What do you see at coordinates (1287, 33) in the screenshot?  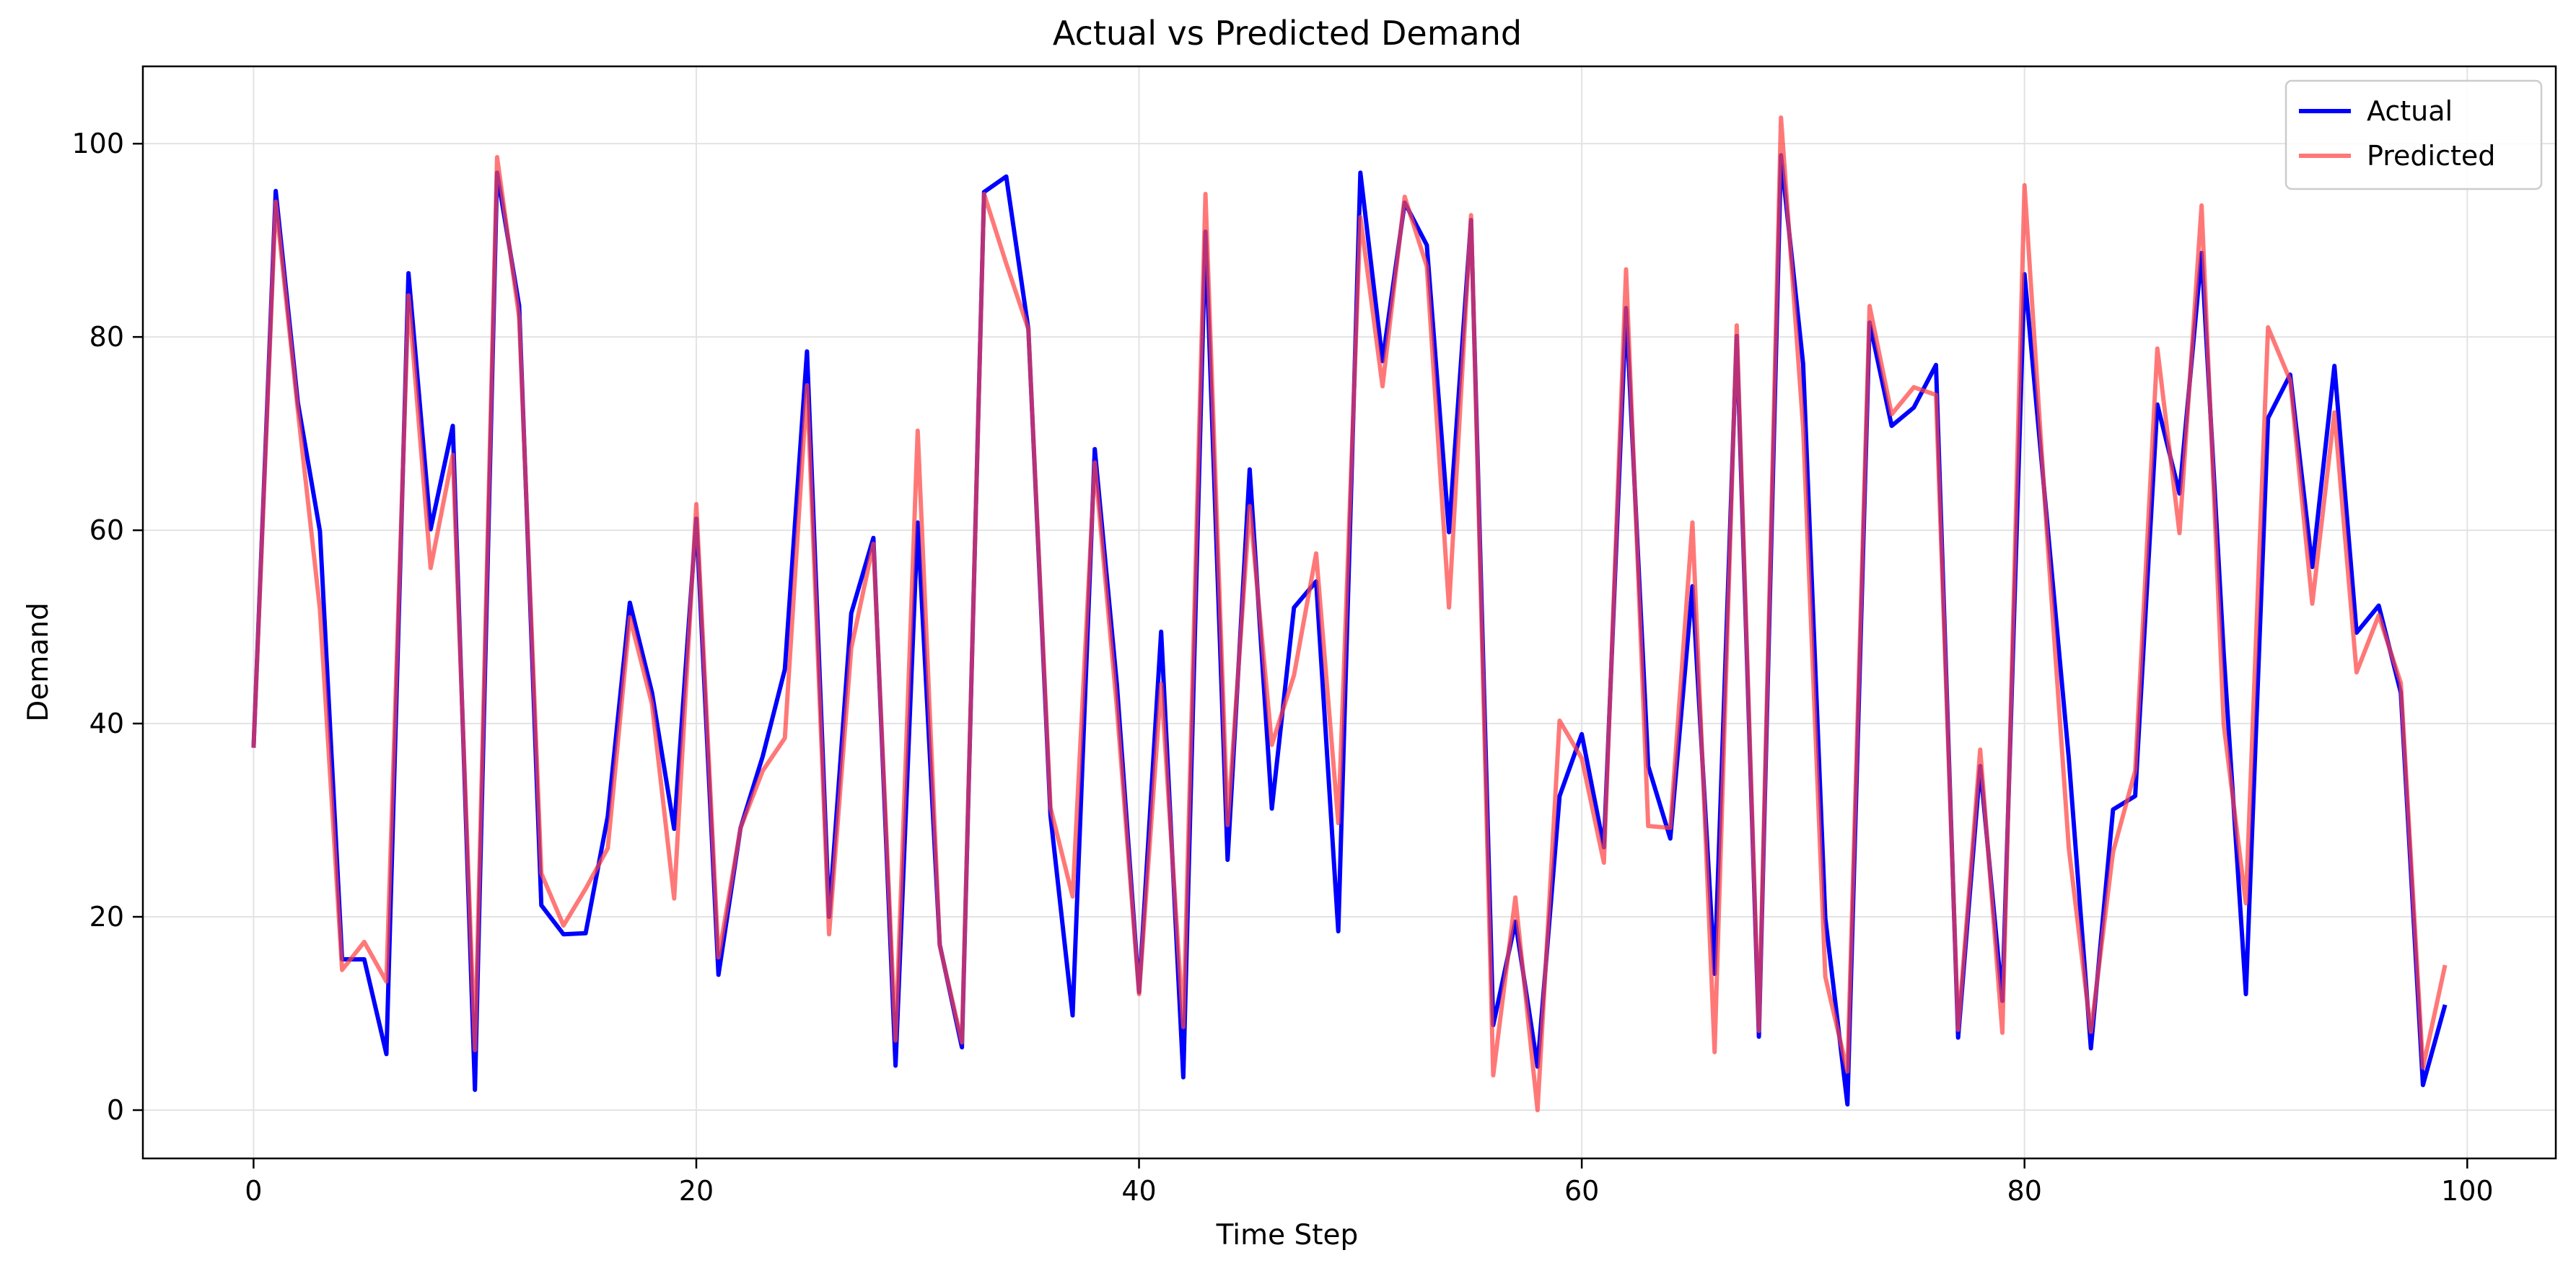 I see `chart-title: Actual vs Predicted Demand` at bounding box center [1287, 33].